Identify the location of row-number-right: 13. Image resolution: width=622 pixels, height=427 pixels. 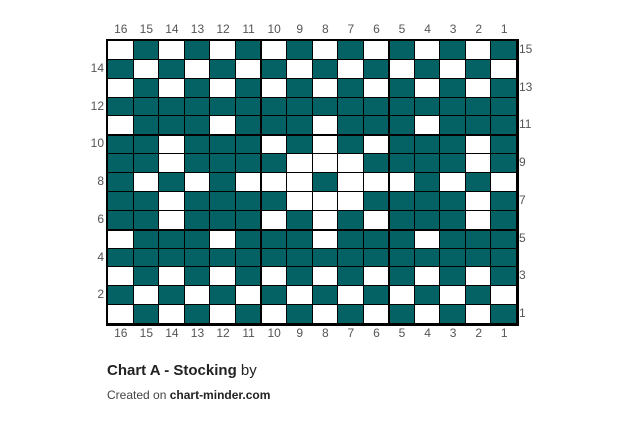
(526, 86).